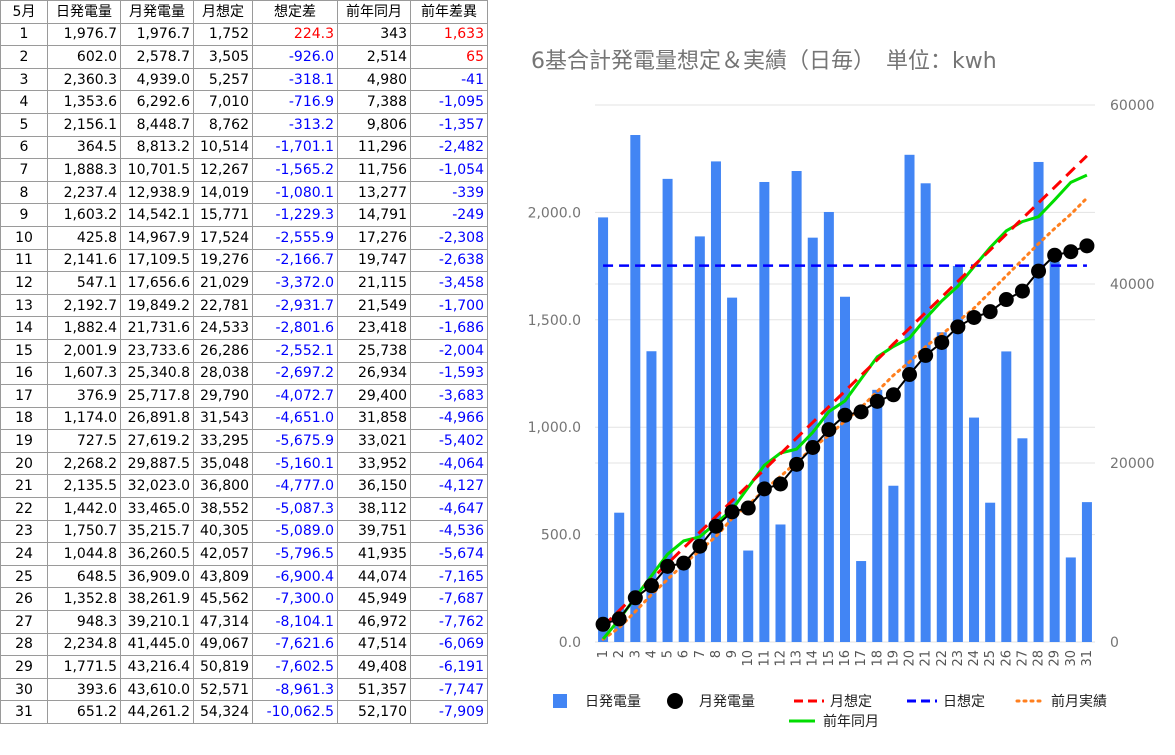 The image size is (1175, 755). What do you see at coordinates (449, 34) in the screenshot?
I see `cell-col-prev-year-diff: 1,633` at bounding box center [449, 34].